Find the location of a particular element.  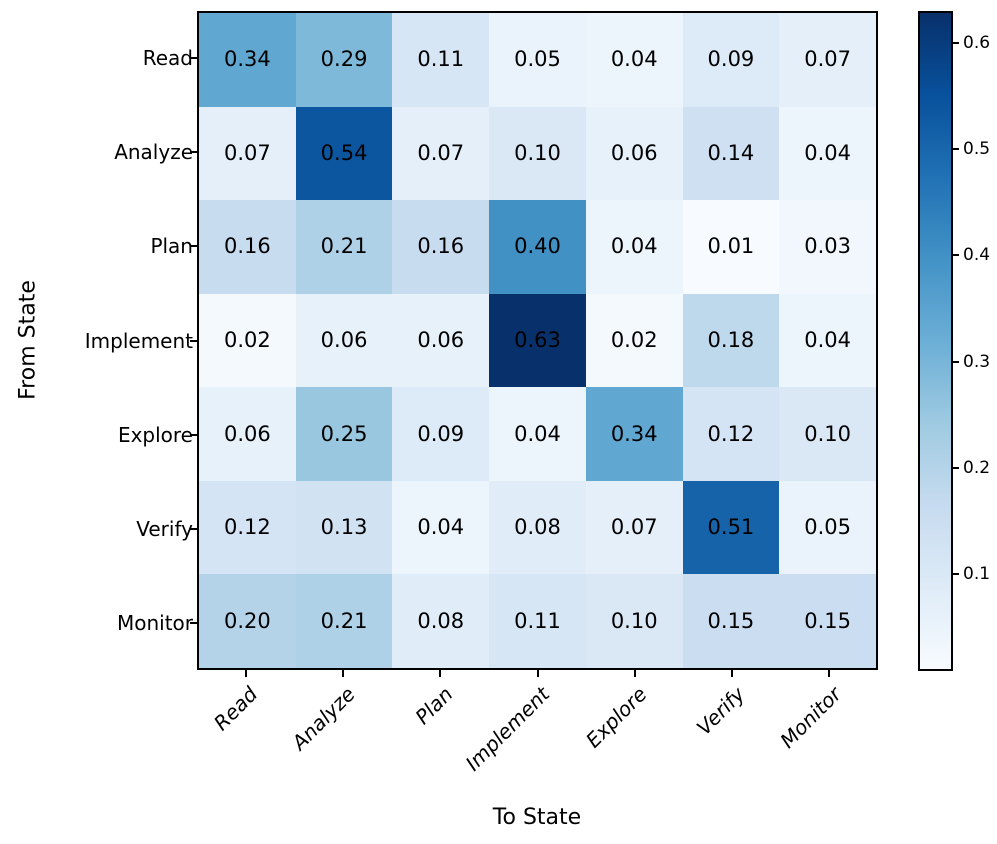

heatmap-cell: 0.54 is located at coordinates (344, 153).